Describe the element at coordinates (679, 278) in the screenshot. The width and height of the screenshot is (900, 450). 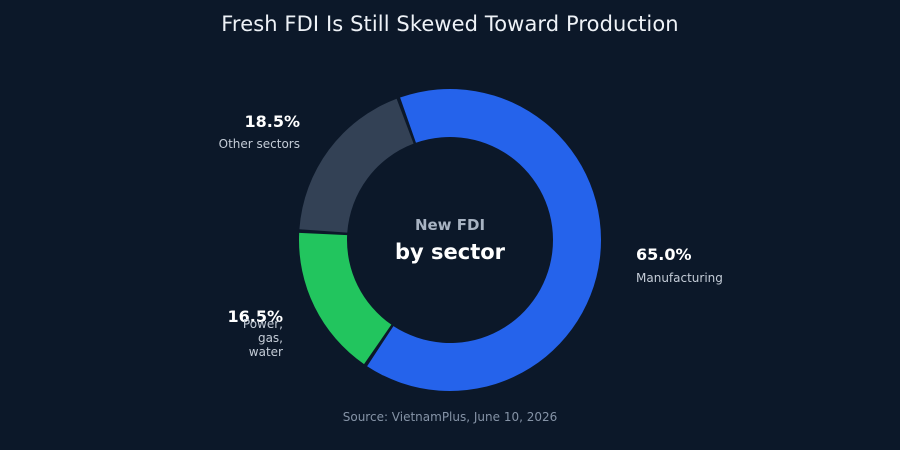
I see `category-label-manufacturing: Manufacturing` at that location.